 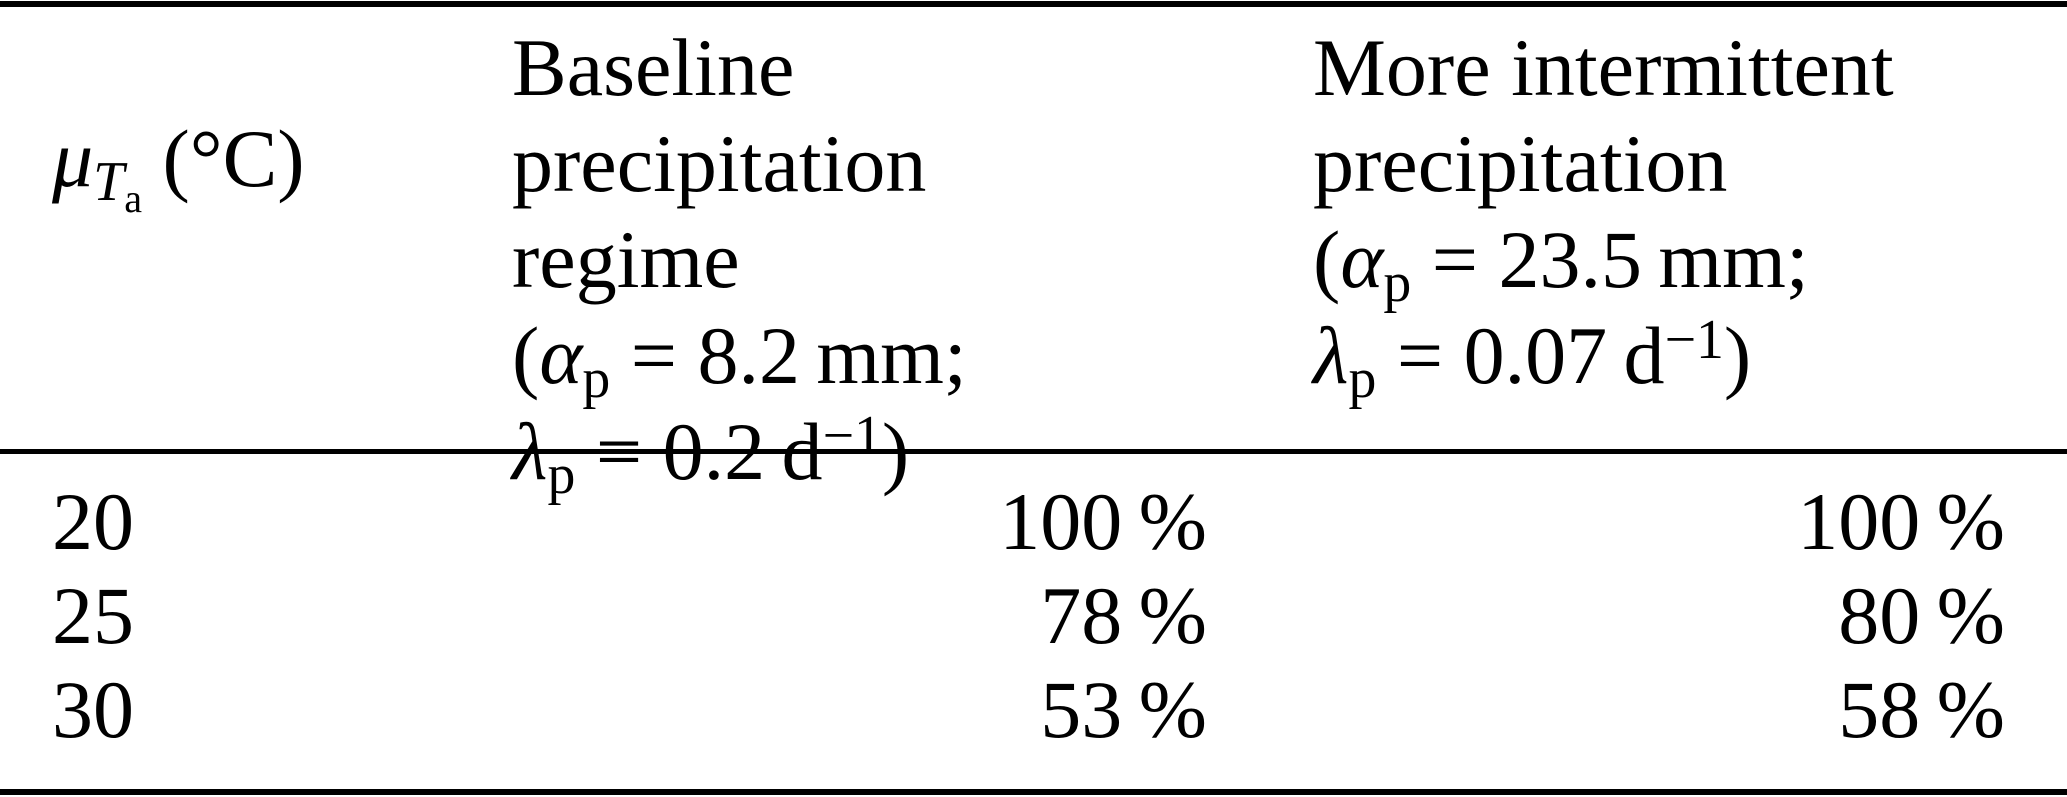 I want to click on cell-temperature: 20, so click(x=93, y=521).